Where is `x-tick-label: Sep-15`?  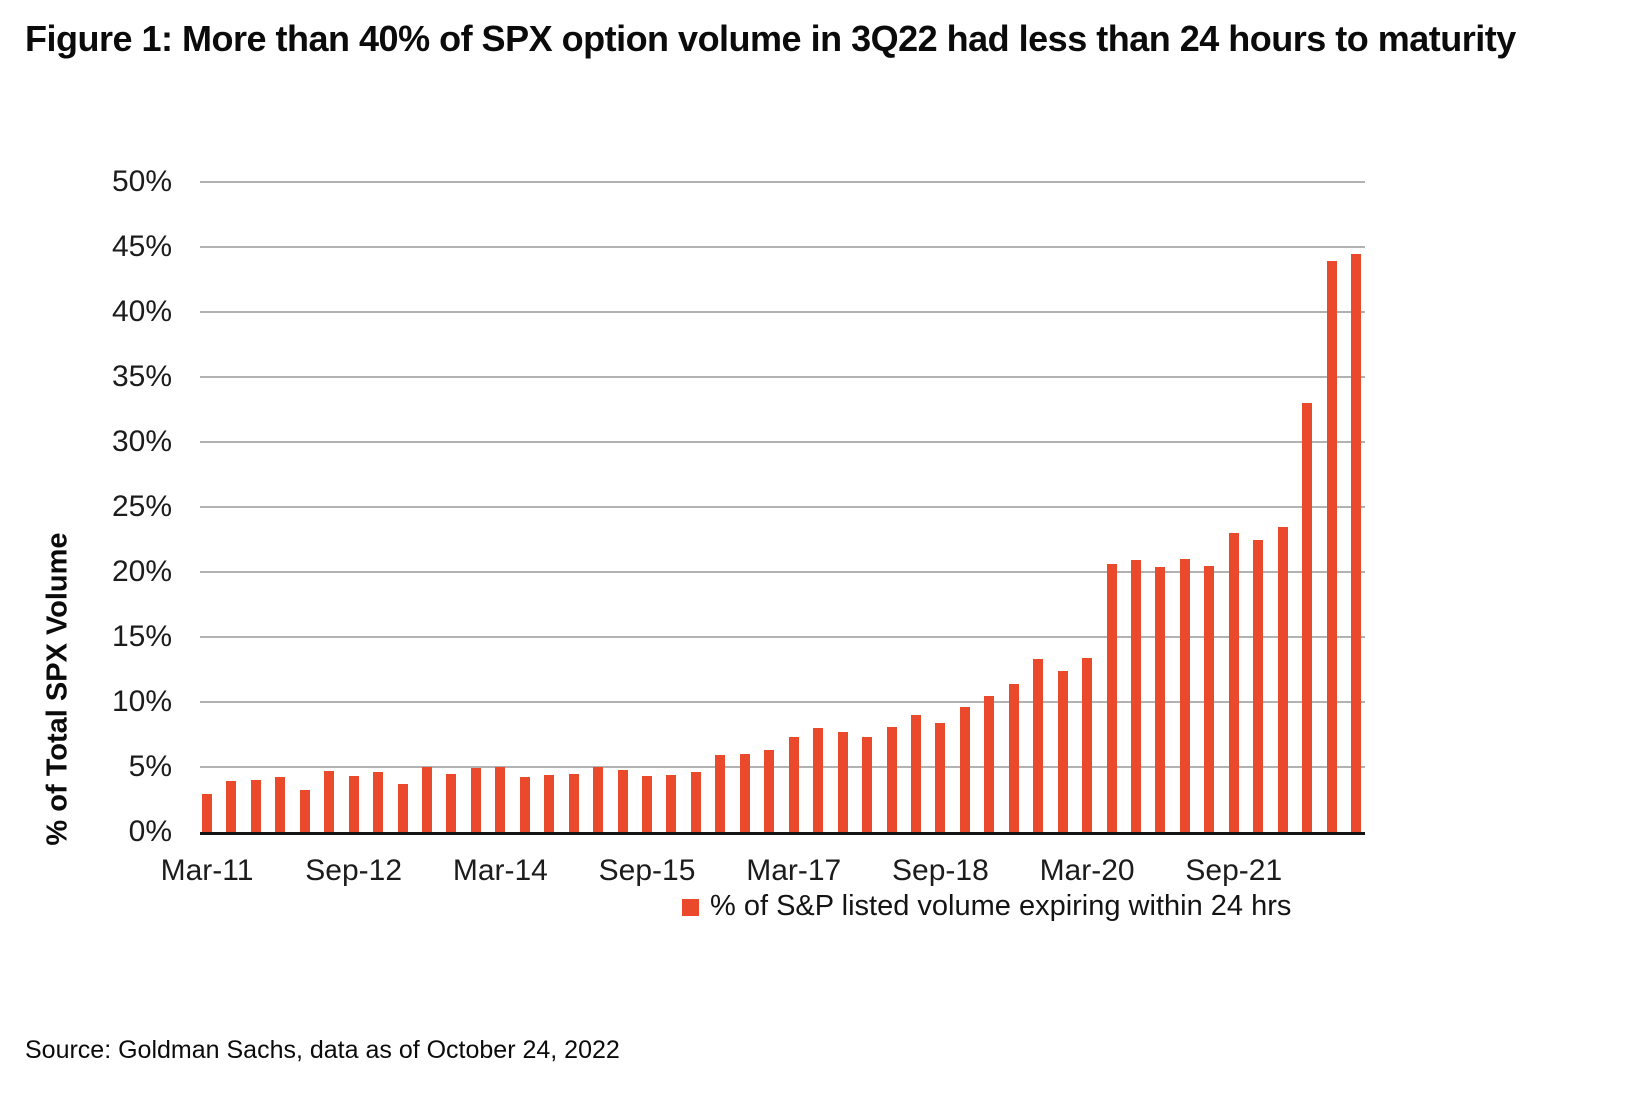
x-tick-label: Sep-15 is located at coordinates (647, 870).